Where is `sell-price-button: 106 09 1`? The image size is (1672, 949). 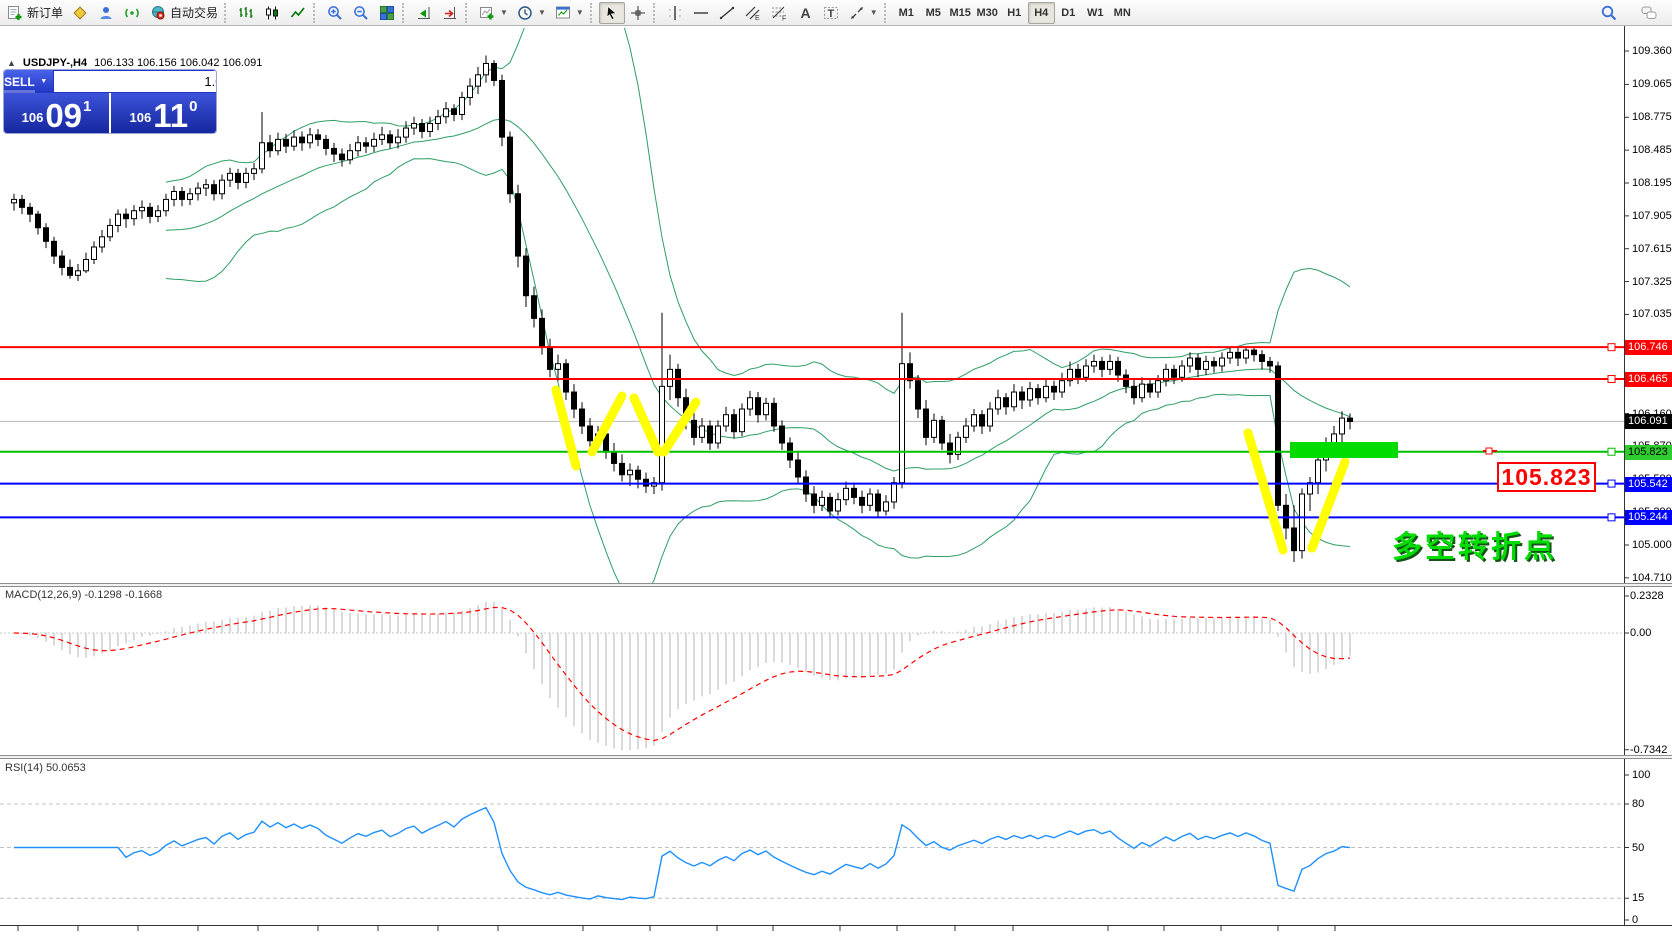 sell-price-button: 106 09 1 is located at coordinates (56, 113).